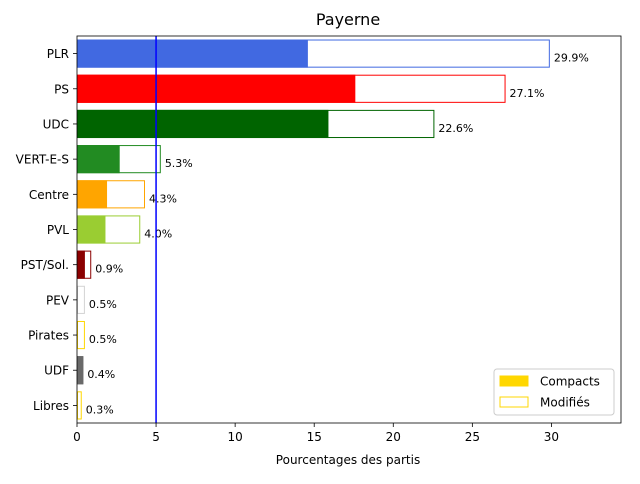 This screenshot has width=640, height=484. Describe the element at coordinates (472, 437) in the screenshot. I see `x-tick-label: 25` at that location.